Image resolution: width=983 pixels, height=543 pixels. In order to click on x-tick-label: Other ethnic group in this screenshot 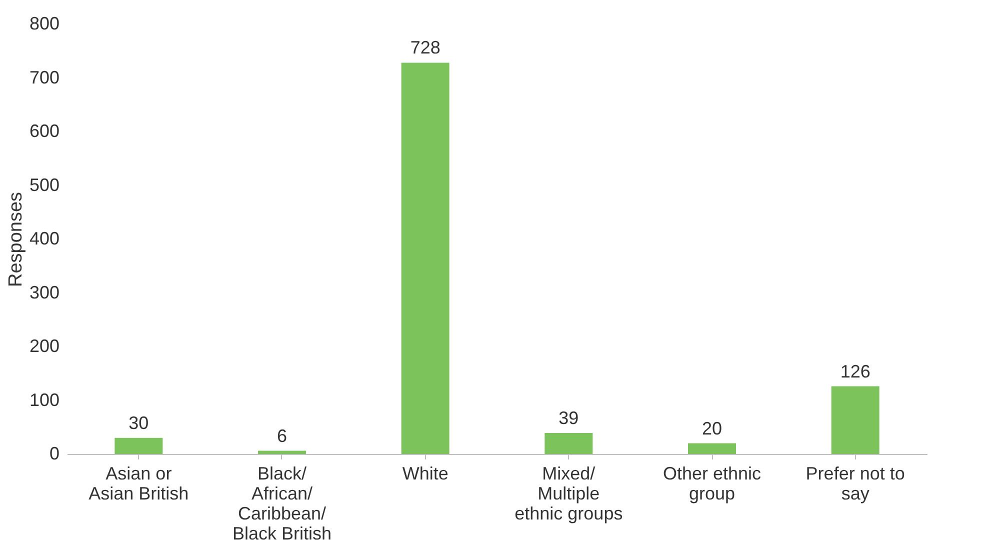, I will do `click(712, 484)`.